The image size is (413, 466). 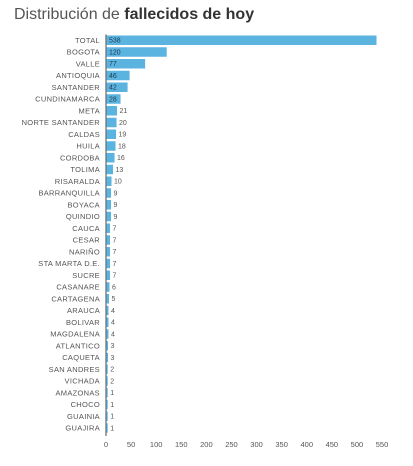 I want to click on data-label: 18, so click(x=122, y=146).